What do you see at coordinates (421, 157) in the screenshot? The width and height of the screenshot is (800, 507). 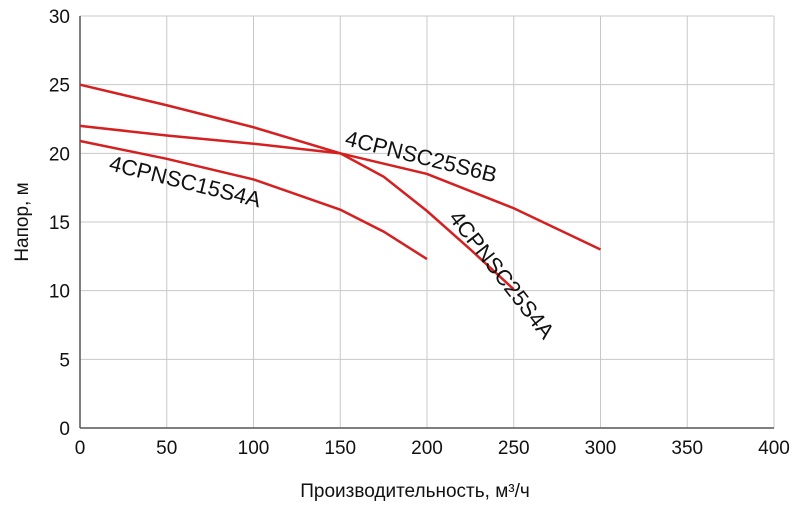 I see `series-label: 4CPNSC25S6B` at bounding box center [421, 157].